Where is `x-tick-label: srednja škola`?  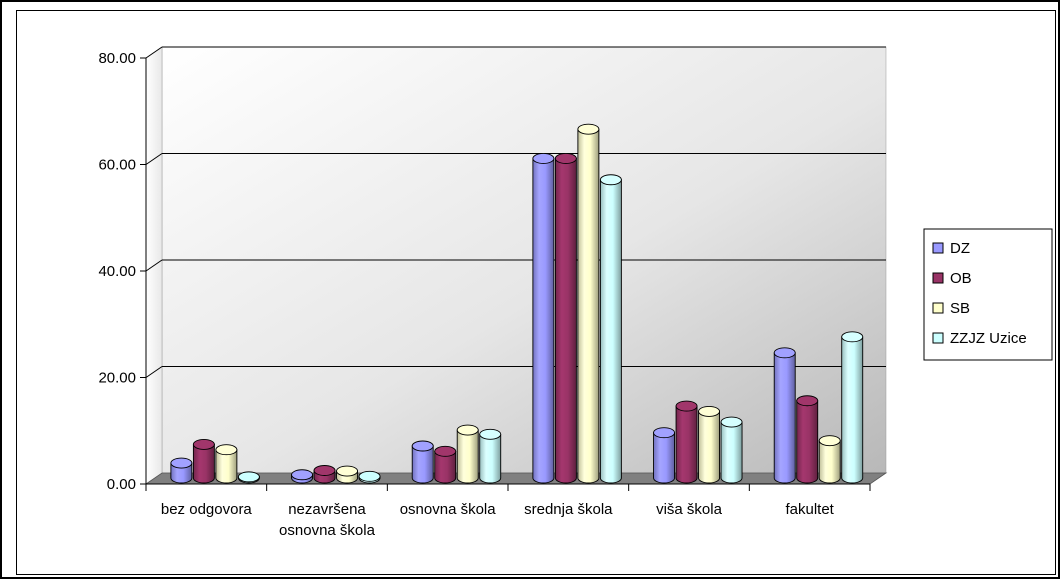
x-tick-label: srednja škola is located at coordinates (568, 509).